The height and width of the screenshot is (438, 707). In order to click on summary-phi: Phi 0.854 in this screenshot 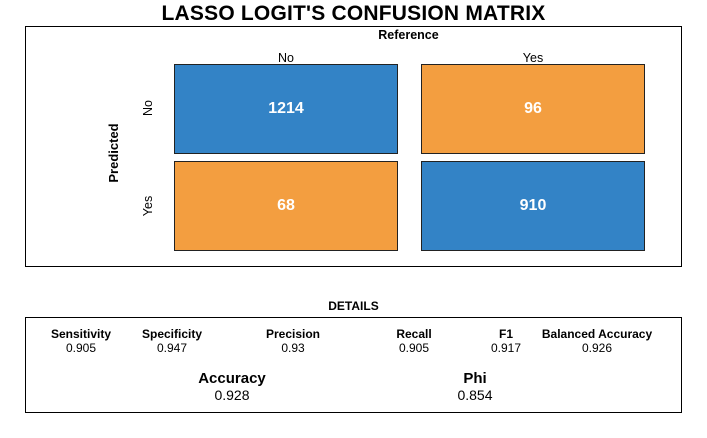, I will do `click(475, 386)`.